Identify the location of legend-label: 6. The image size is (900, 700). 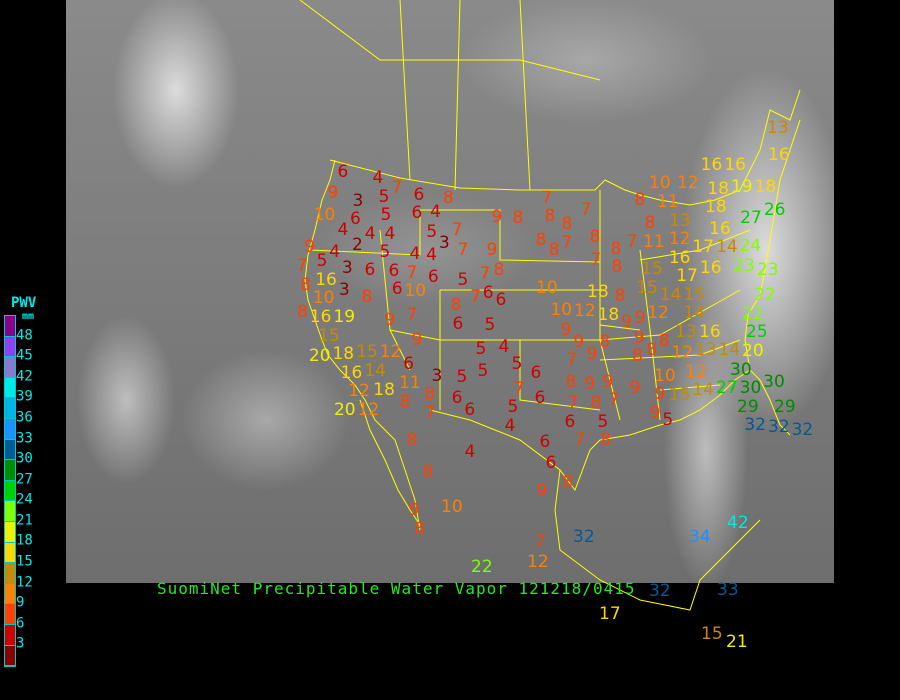
(20, 623).